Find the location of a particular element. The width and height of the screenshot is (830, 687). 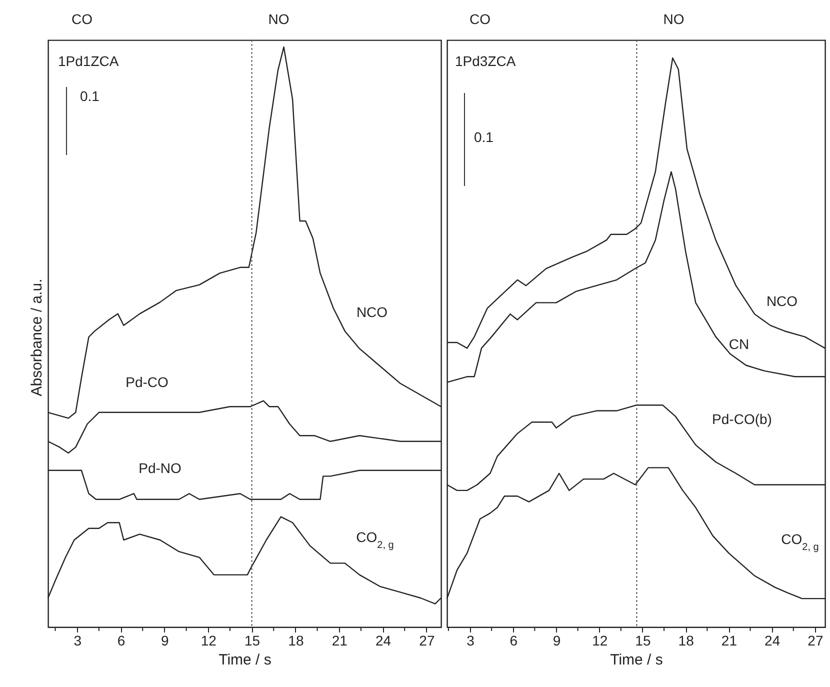

series-label: Pd-CO(b) is located at coordinates (742, 419).